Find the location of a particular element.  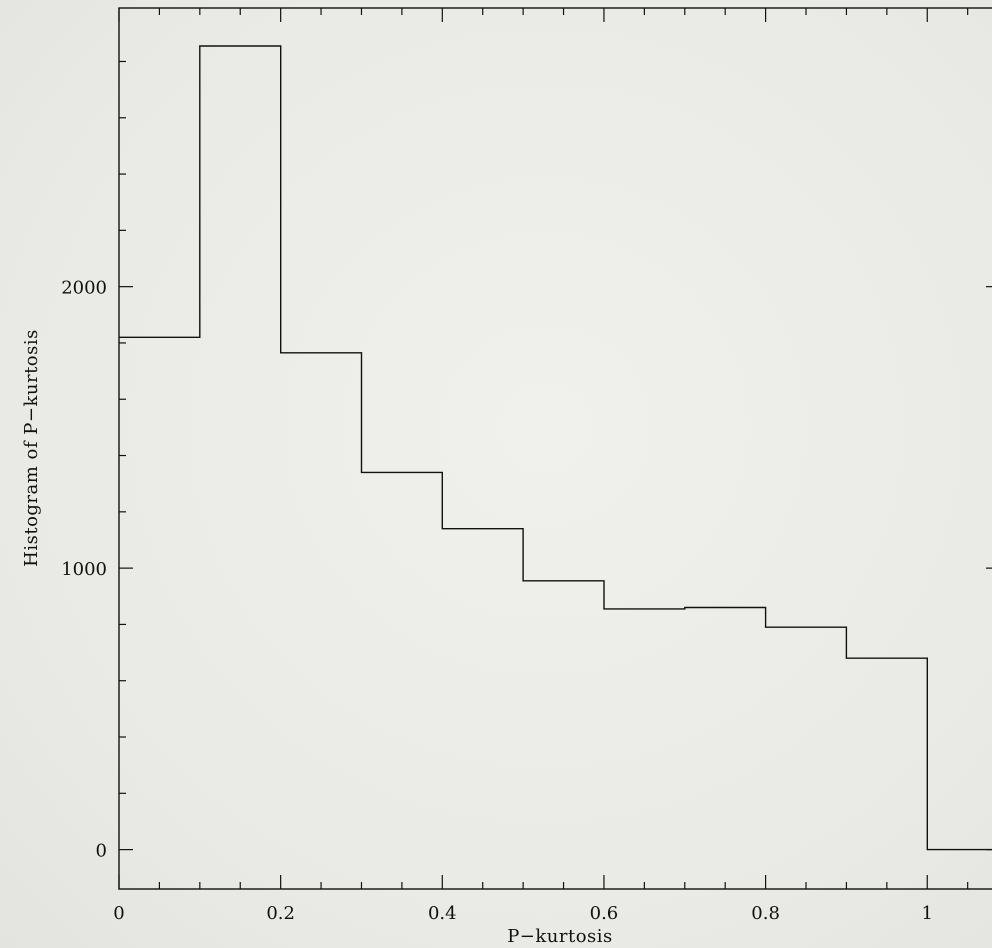

x-tick-label: 0 is located at coordinates (118, 913).